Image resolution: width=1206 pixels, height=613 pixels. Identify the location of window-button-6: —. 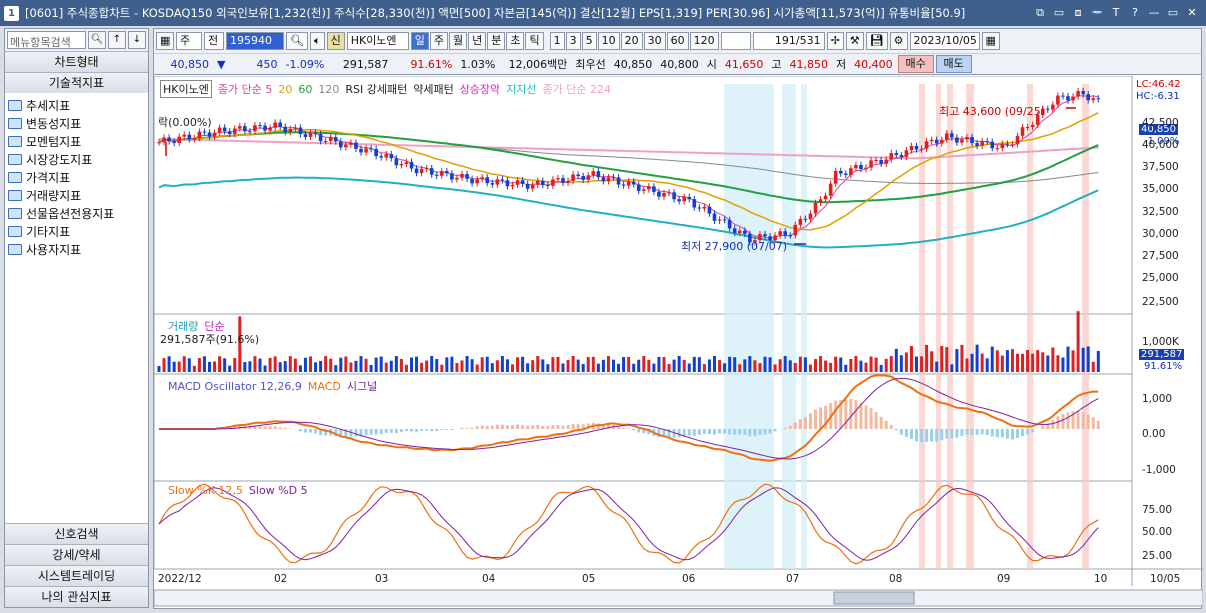
(1154, 12).